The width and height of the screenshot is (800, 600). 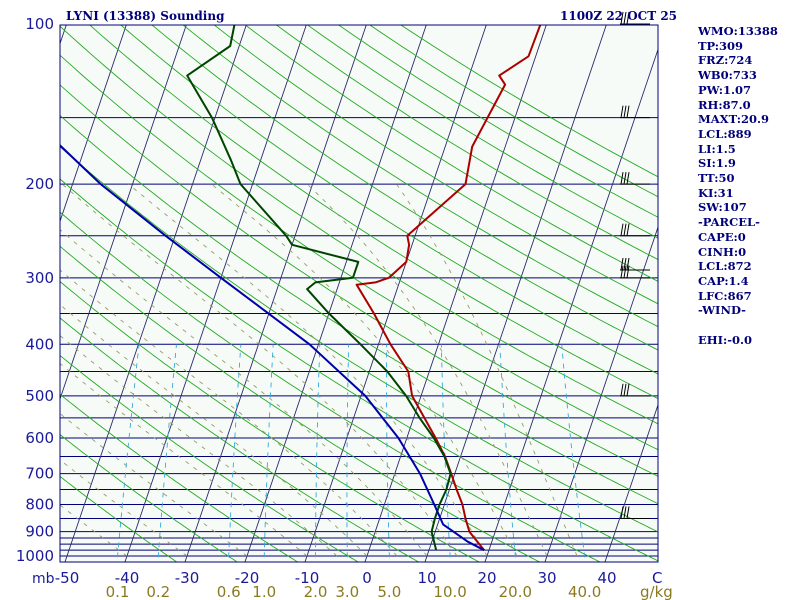 What do you see at coordinates (67, 578) in the screenshot?
I see `temperature-tick-label: -50` at bounding box center [67, 578].